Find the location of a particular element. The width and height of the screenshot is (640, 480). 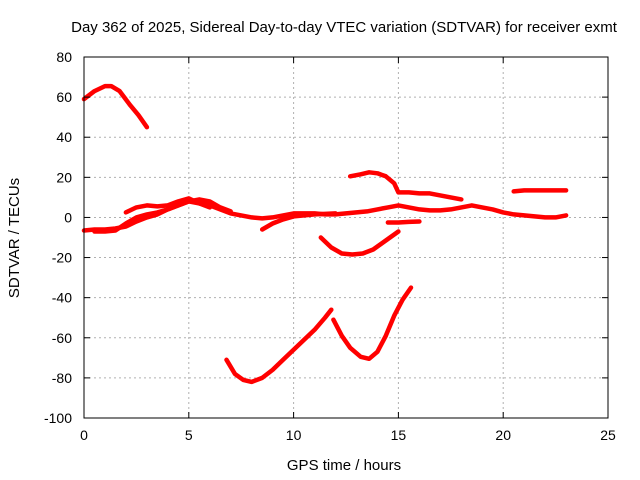

x-tick-label: 20 is located at coordinates (503, 435).